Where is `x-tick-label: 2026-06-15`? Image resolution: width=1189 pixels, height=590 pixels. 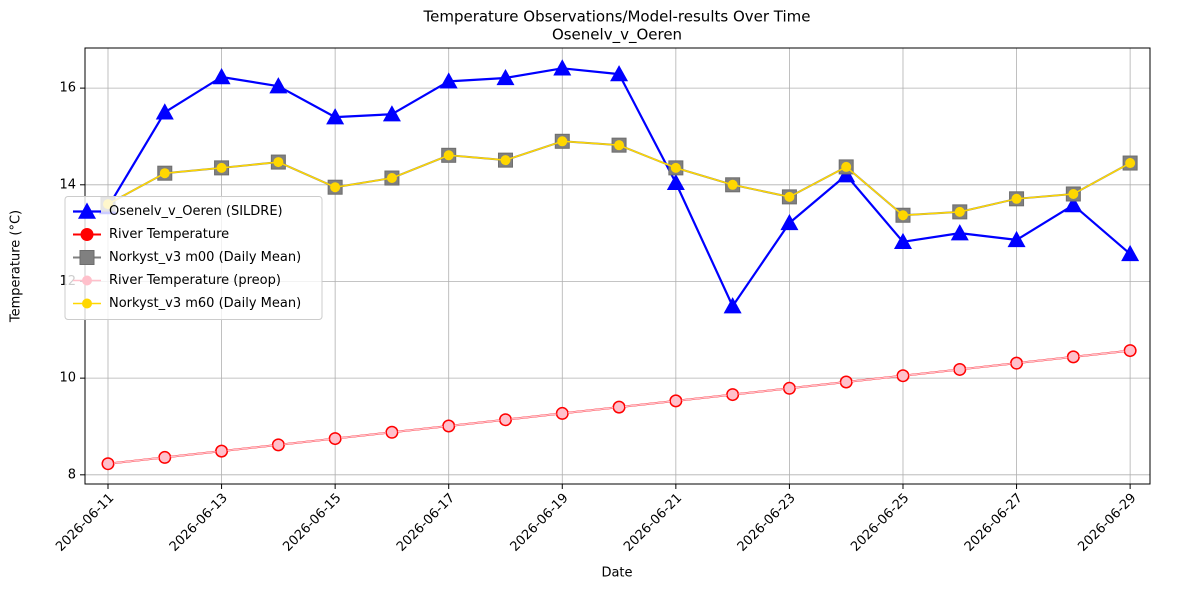
x-tick-label: 2026-06-15 is located at coordinates (312, 523).